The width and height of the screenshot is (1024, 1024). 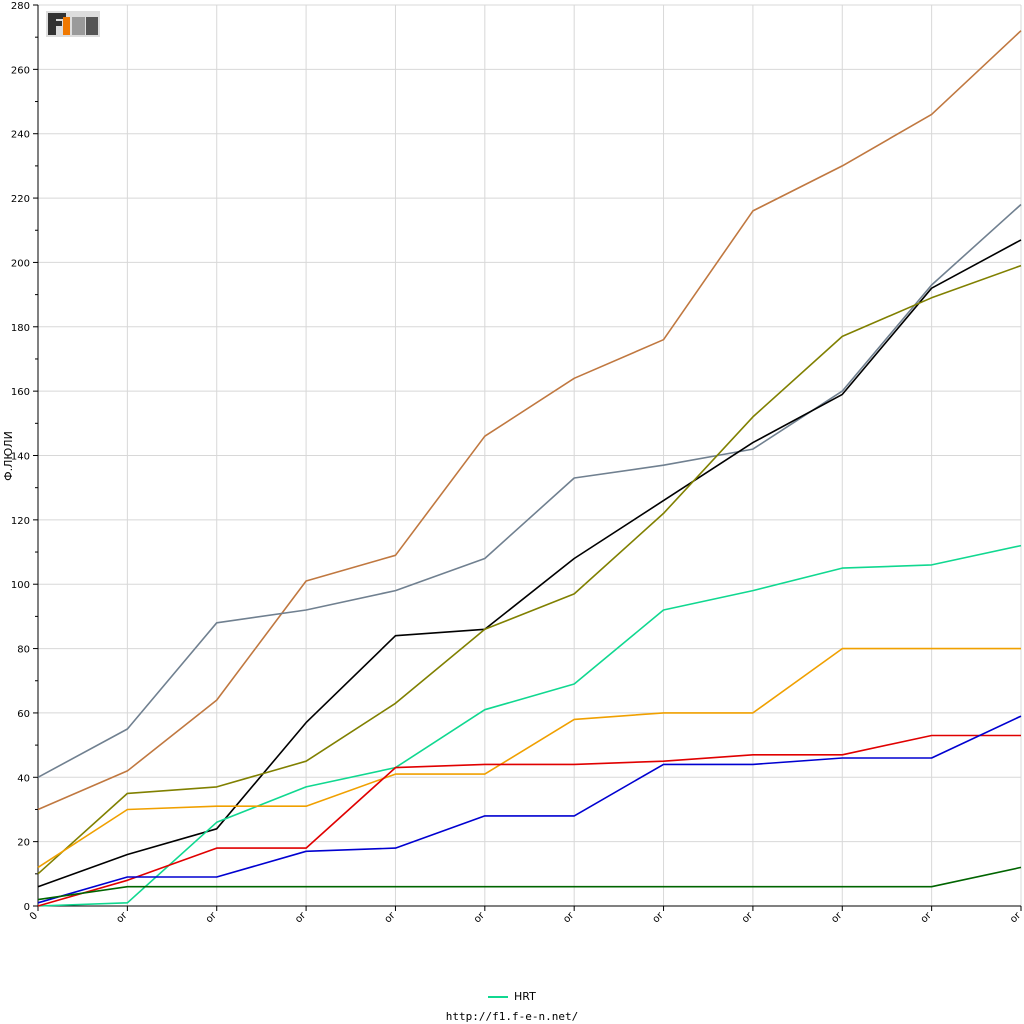 What do you see at coordinates (512, 1016) in the screenshot?
I see `footer-url: http://f1.f-e-n.net/` at bounding box center [512, 1016].